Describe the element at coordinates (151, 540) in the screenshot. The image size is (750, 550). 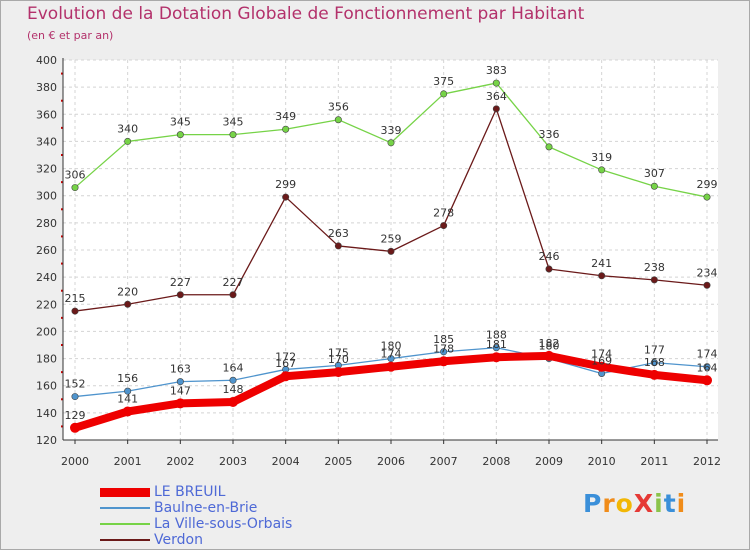
I see `legend-item-verdon: Verdon` at that location.